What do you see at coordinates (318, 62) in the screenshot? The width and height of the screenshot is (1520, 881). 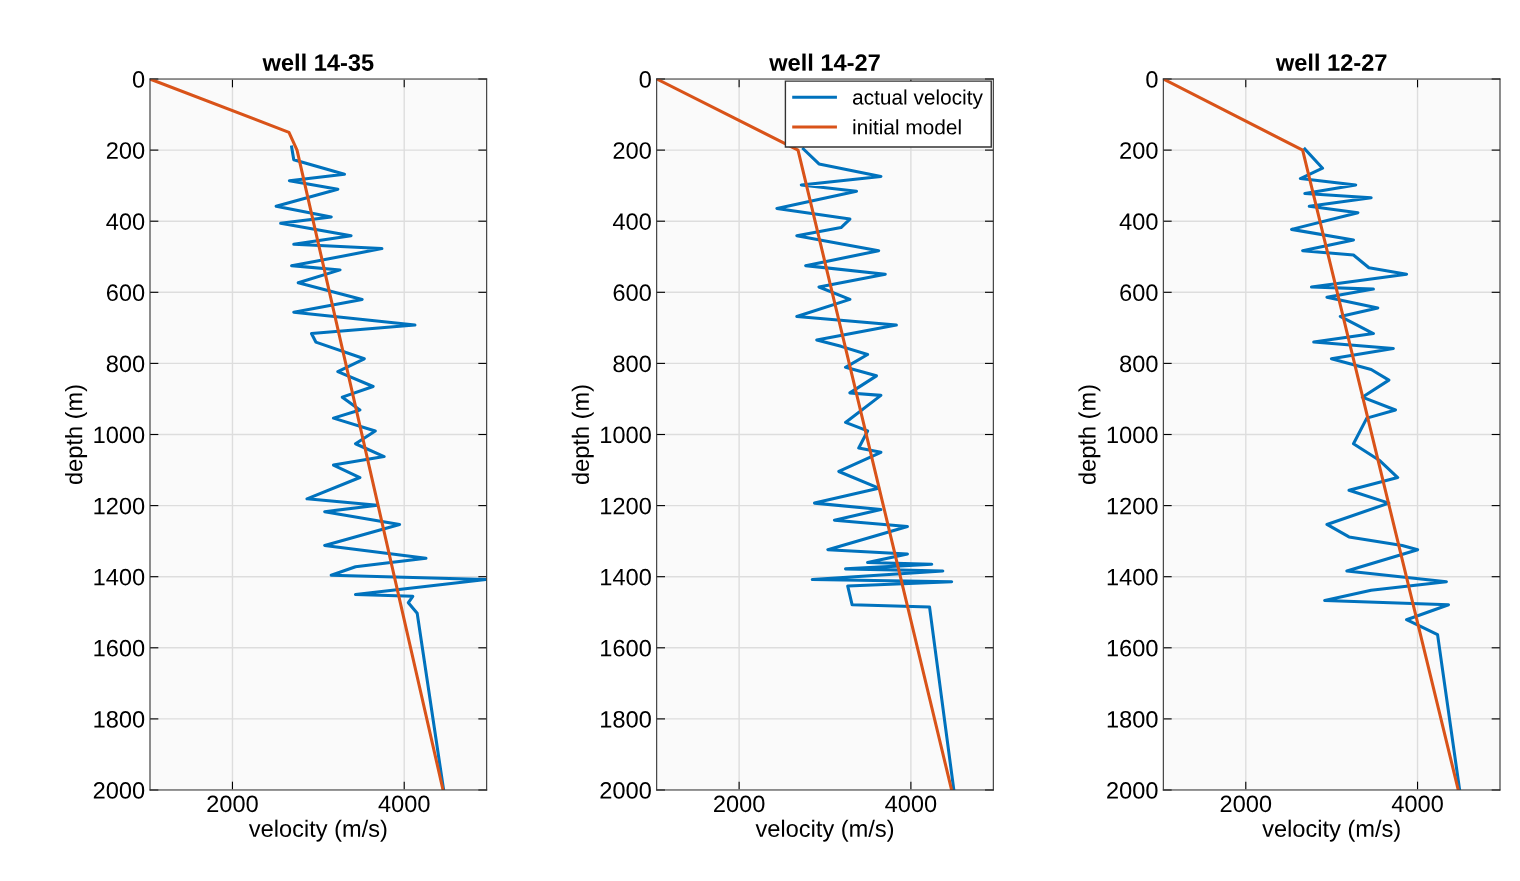 I see `chart-title: well 14-35` at bounding box center [318, 62].